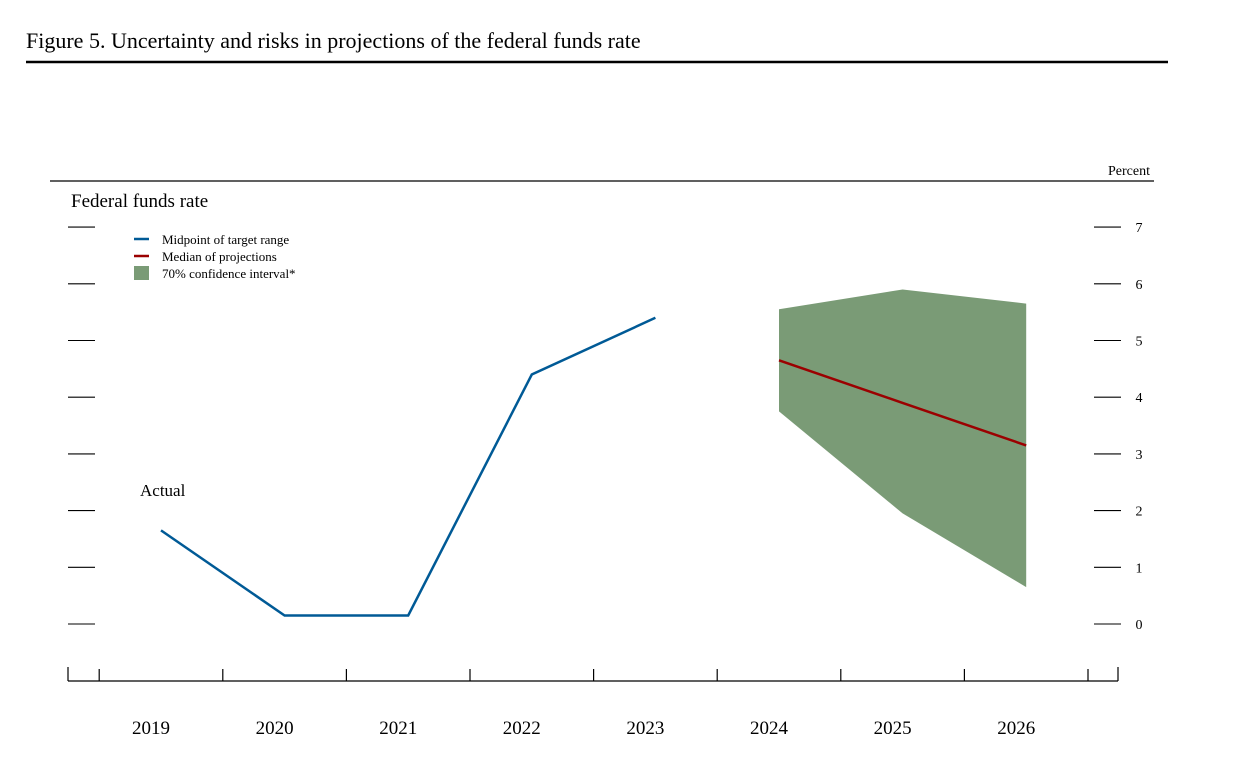  I want to click on confidence-band-layer, so click(903, 438).